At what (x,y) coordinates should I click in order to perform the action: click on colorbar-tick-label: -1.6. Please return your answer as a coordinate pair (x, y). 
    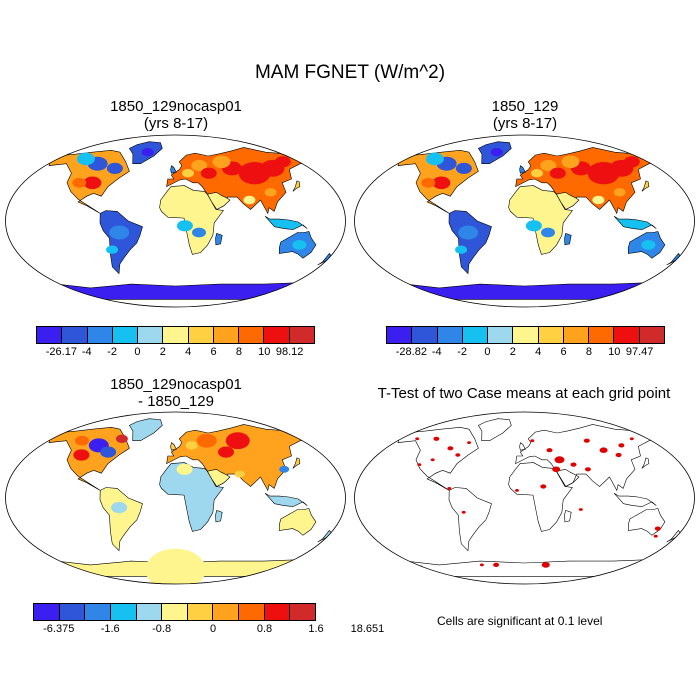
    Looking at the image, I should click on (110, 629).